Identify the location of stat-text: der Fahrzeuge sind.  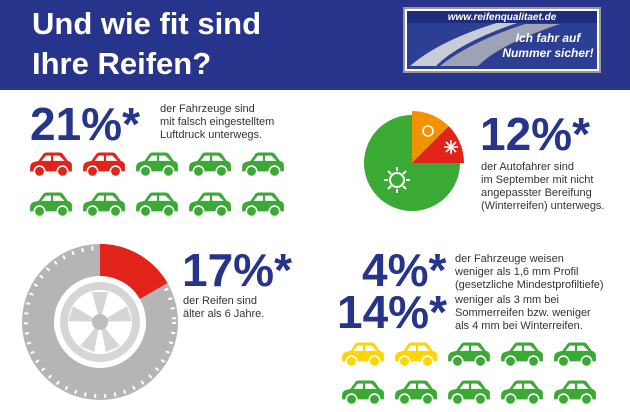
(207, 109).